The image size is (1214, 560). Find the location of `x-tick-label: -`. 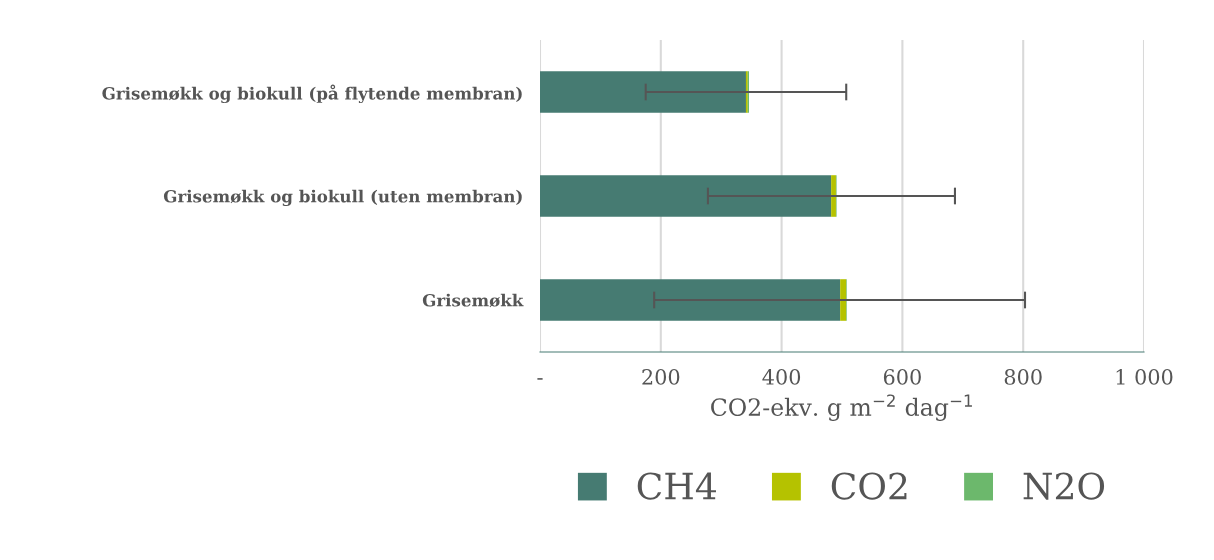

x-tick-label: - is located at coordinates (540, 379).